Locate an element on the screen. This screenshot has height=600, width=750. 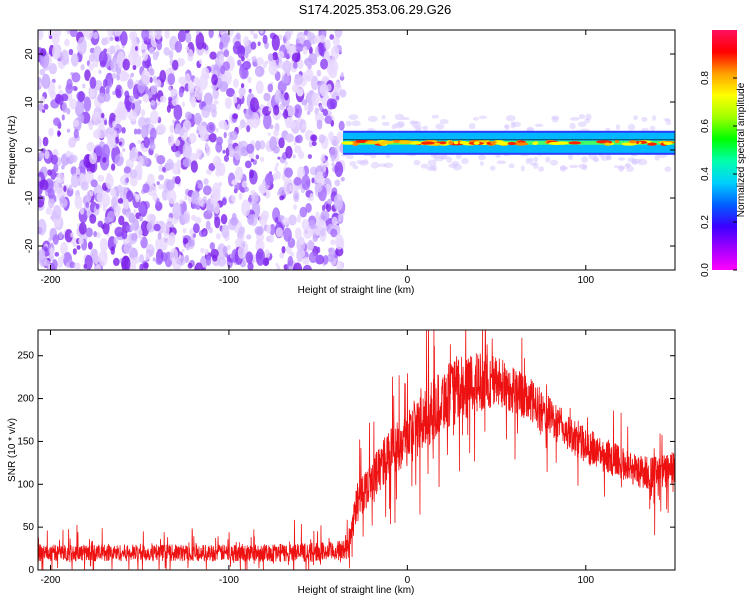
y-tick-label: 10 is located at coordinates (29, 102).